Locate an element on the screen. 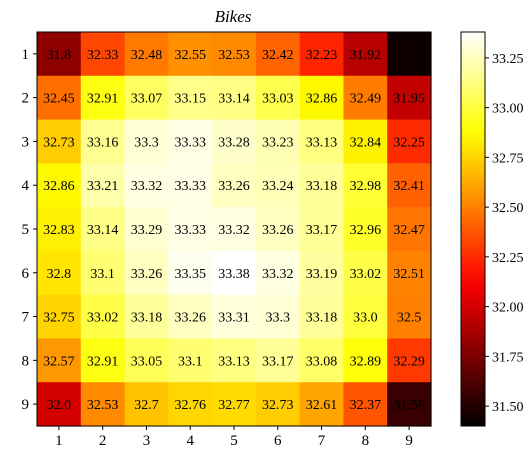  heatmap-cell-r3-c2 is located at coordinates (103, 141).